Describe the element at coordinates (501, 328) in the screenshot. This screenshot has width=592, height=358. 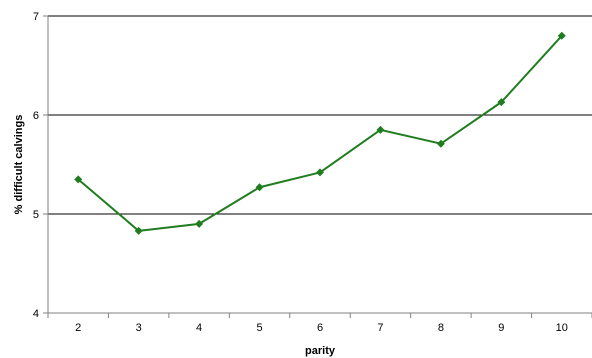
I see `x-tick-label: 9` at that location.